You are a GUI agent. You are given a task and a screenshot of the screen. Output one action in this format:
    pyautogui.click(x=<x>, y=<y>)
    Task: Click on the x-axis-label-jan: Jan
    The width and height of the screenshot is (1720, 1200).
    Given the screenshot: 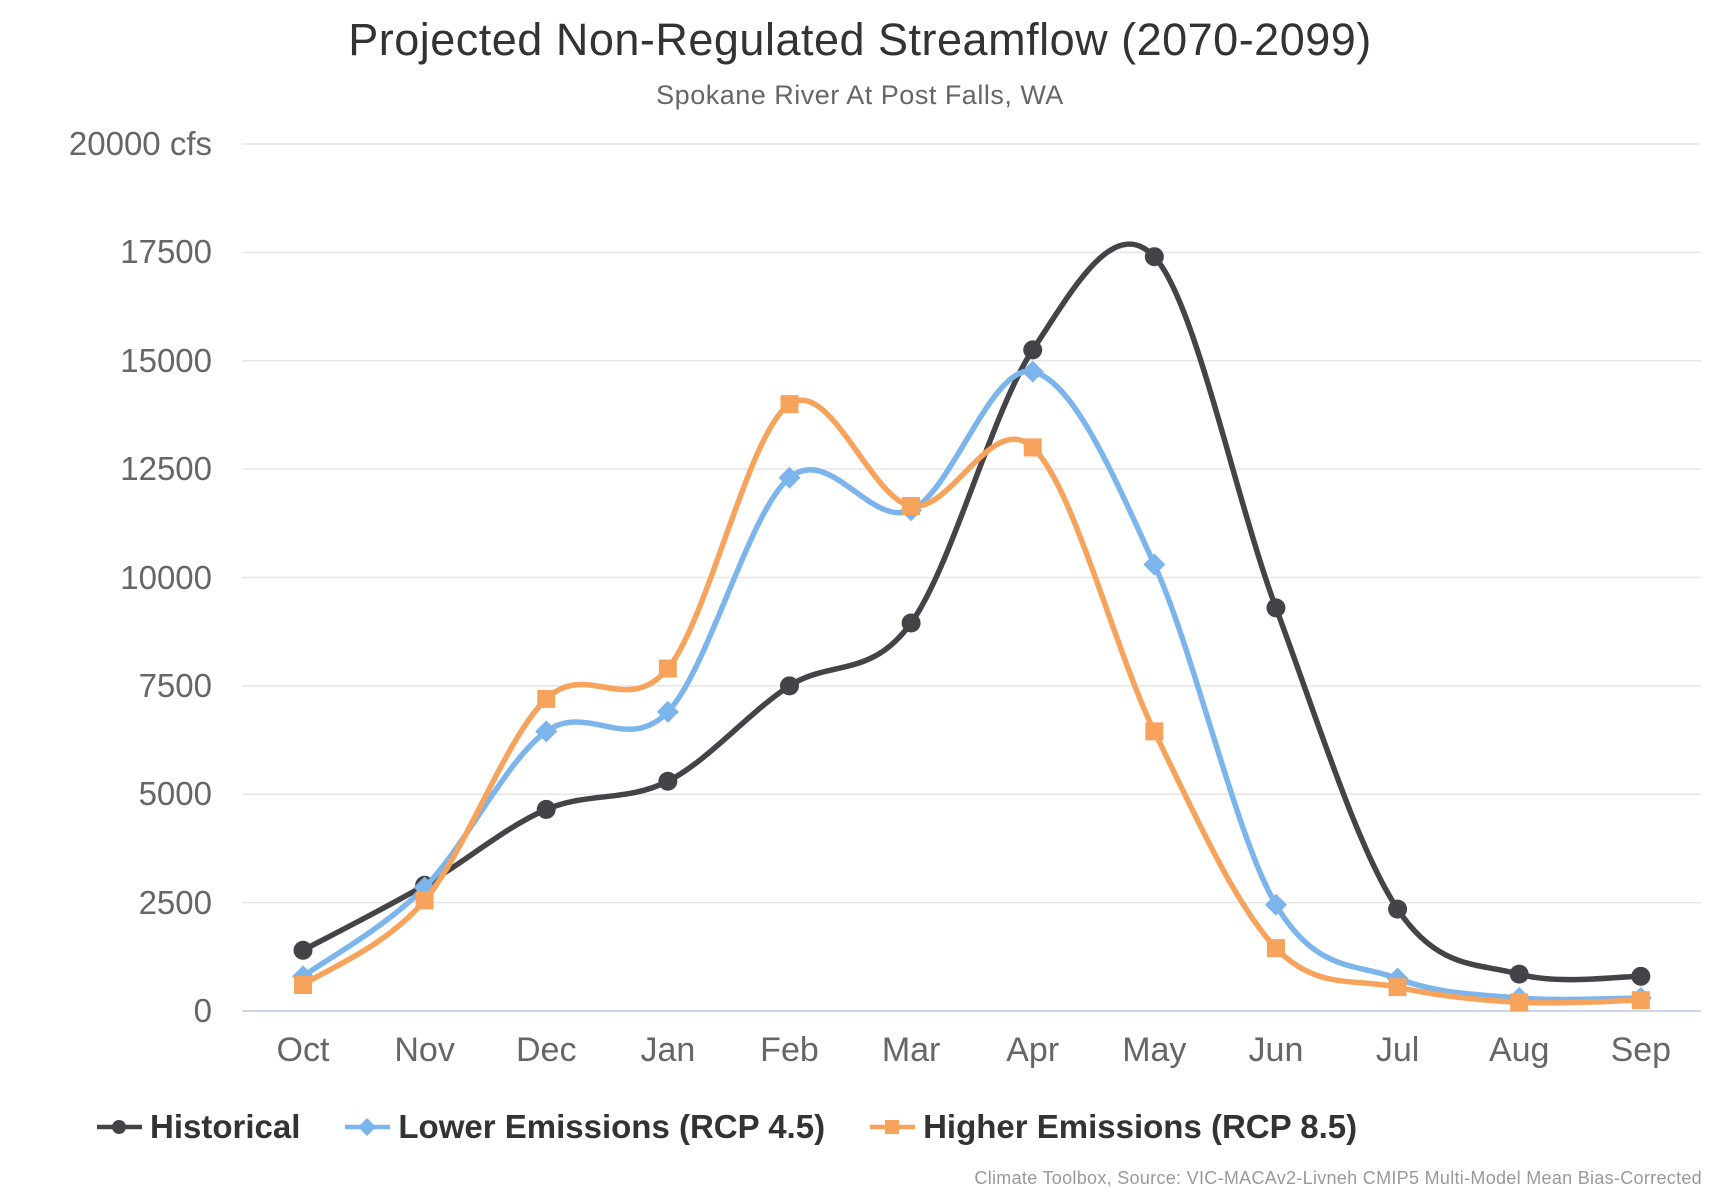 What is the action you would take?
    pyautogui.click(x=668, y=1050)
    